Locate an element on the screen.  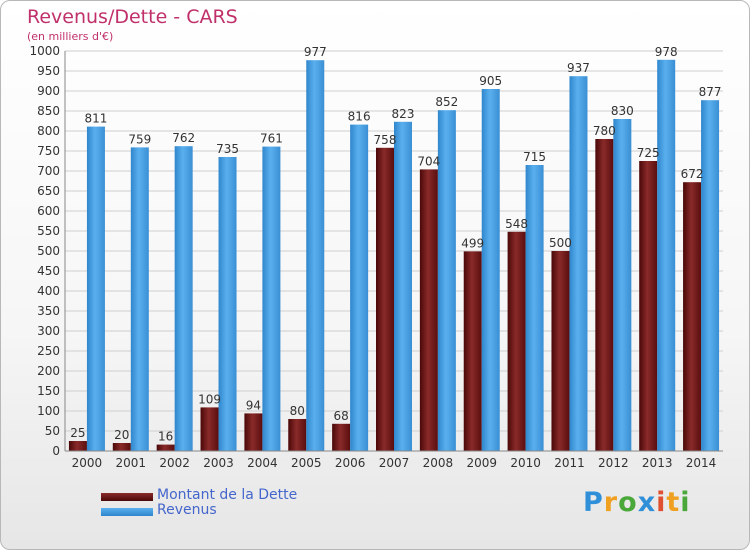
data-label-debt: 725 is located at coordinates (648, 153).